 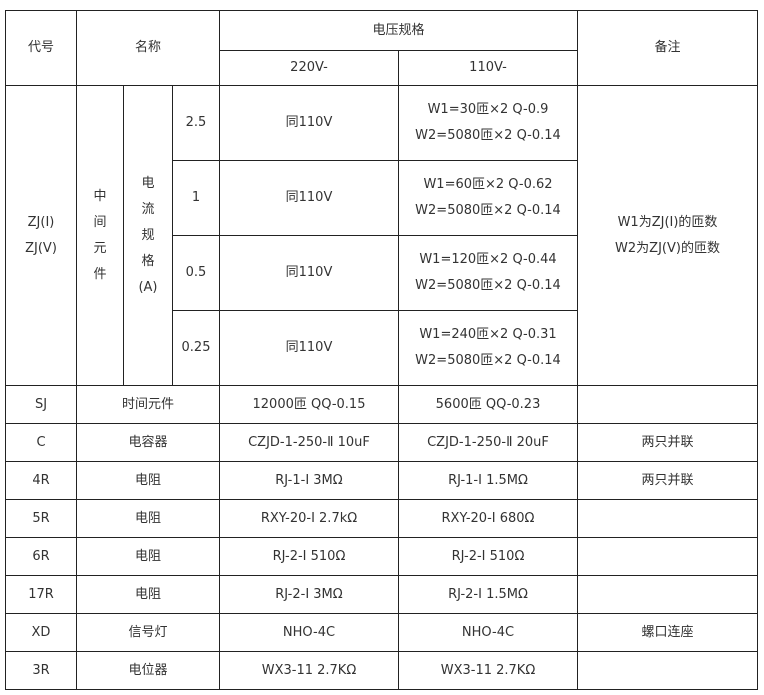 I want to click on zj-name-current-spec: 电 流 规 格 (A), so click(x=148, y=235).